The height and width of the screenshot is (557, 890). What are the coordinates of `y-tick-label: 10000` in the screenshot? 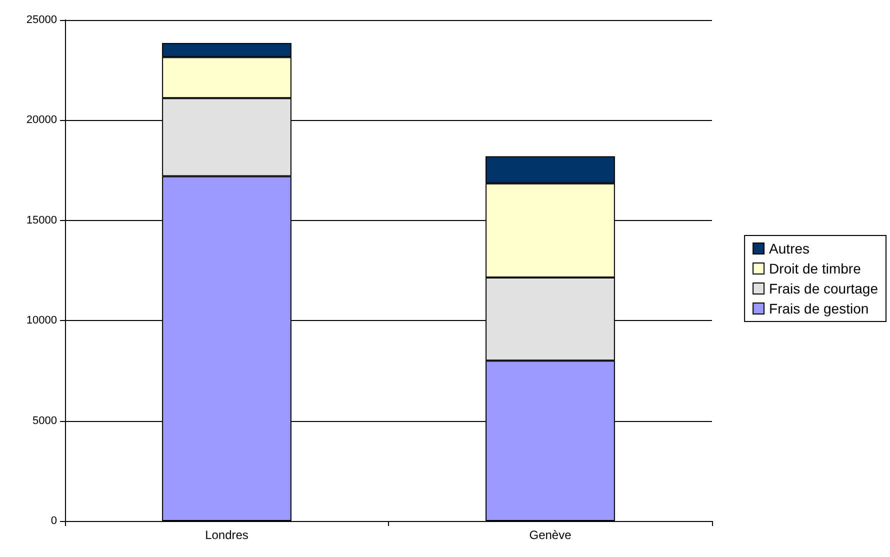 It's located at (41, 320).